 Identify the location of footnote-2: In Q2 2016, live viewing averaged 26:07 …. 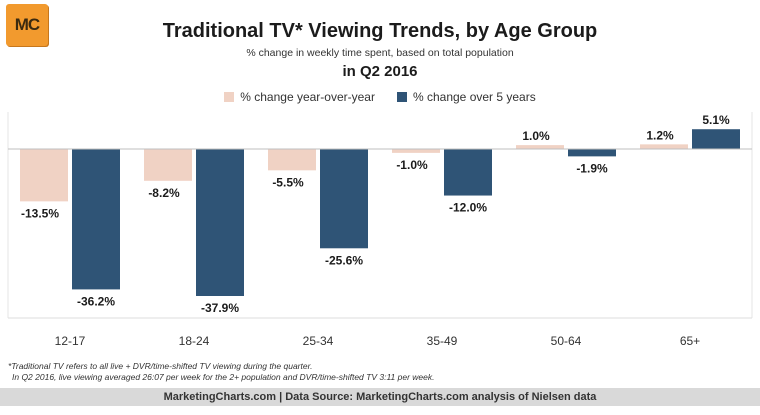
(223, 377).